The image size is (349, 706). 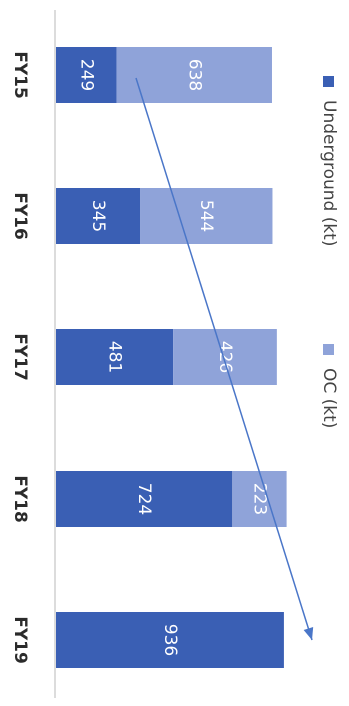 I want to click on data-label-fy16-underground: 345, so click(x=98, y=216).